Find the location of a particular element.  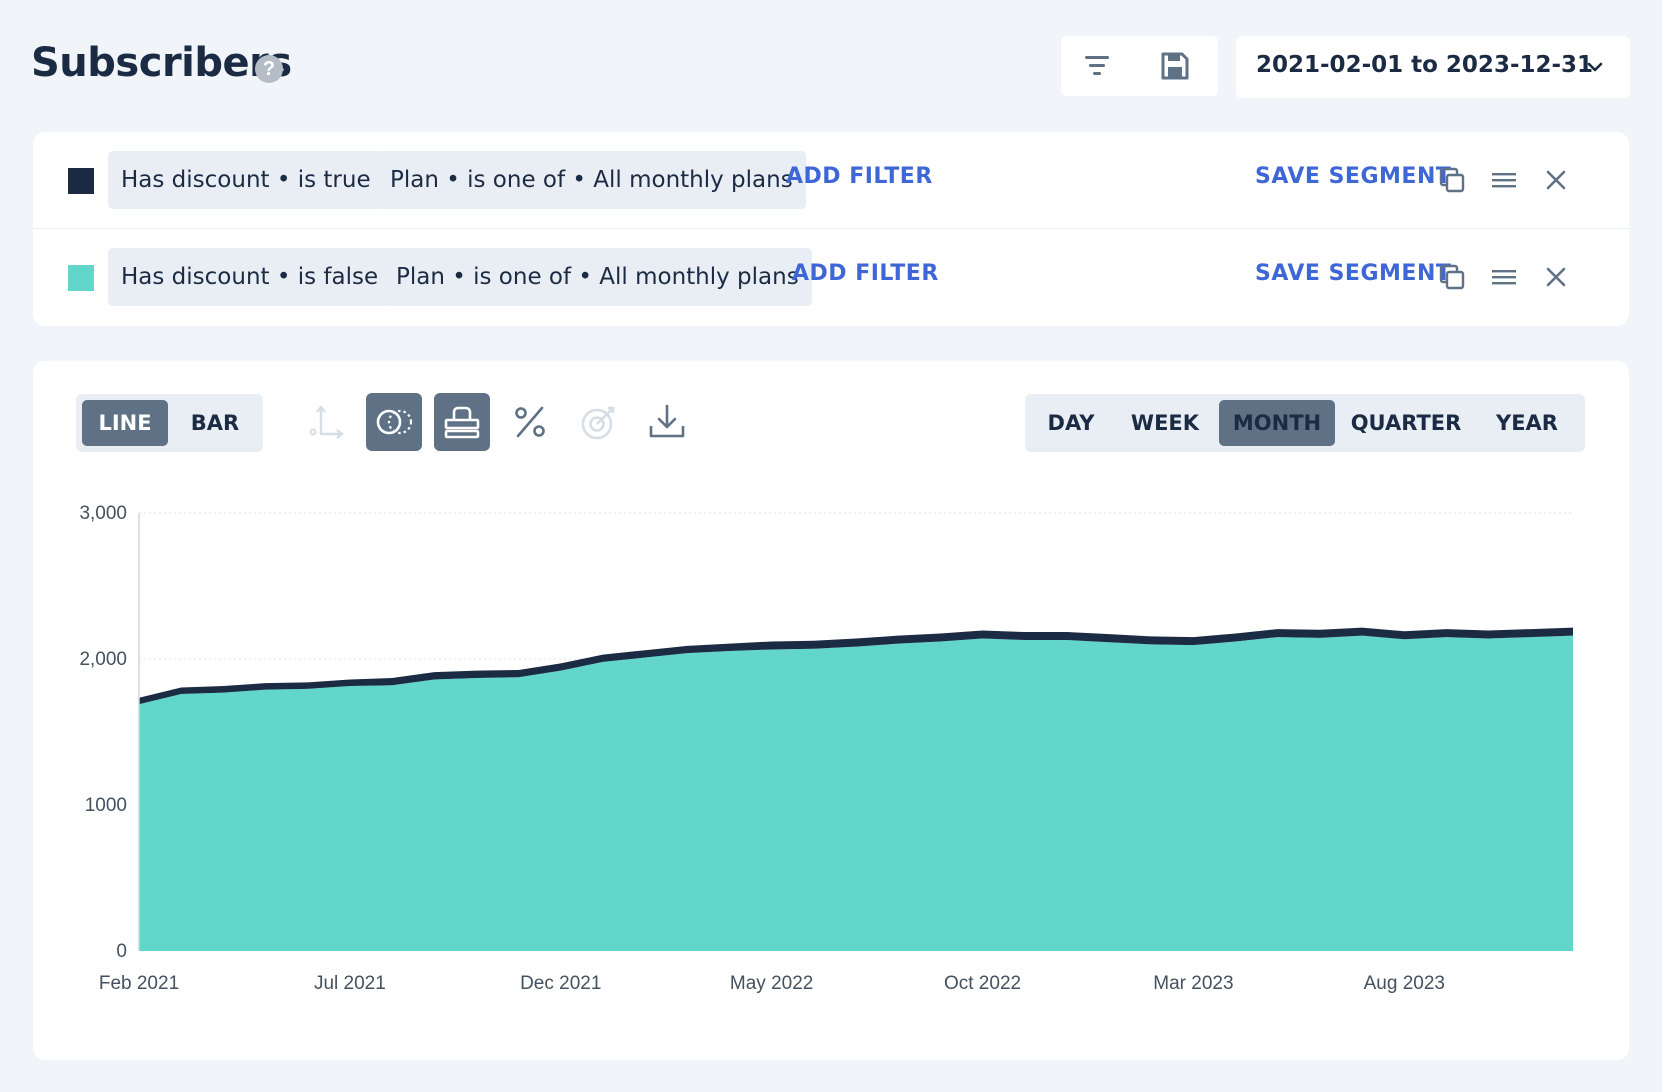

stack-icon is located at coordinates (462, 422).